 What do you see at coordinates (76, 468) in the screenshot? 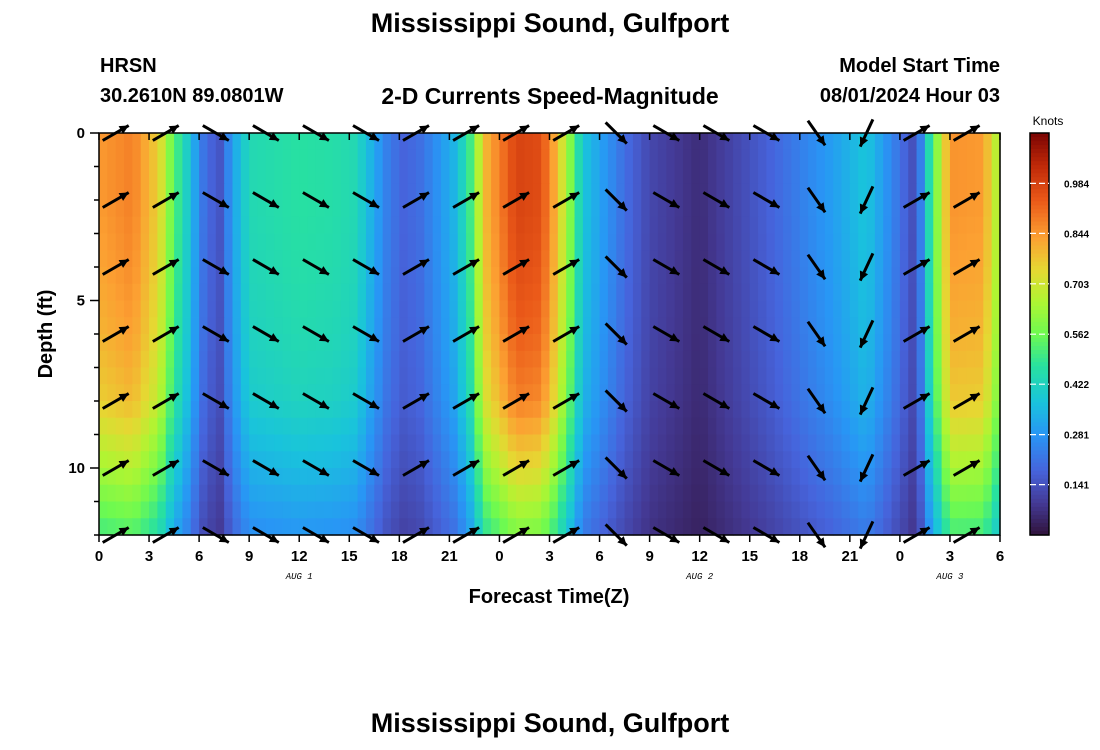
I see `y-tick-label: 10` at bounding box center [76, 468].